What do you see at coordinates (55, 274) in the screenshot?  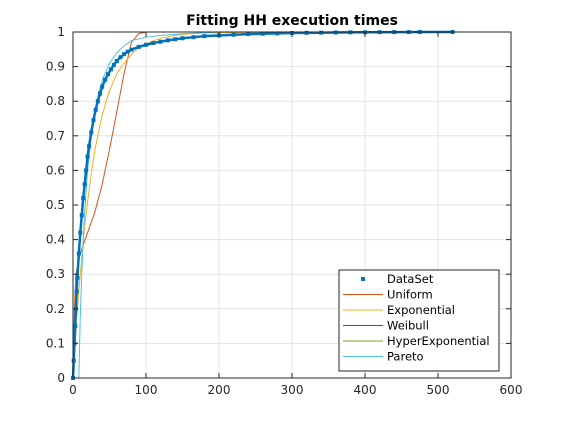 I see `y-tick-label: 0.3` at bounding box center [55, 274].